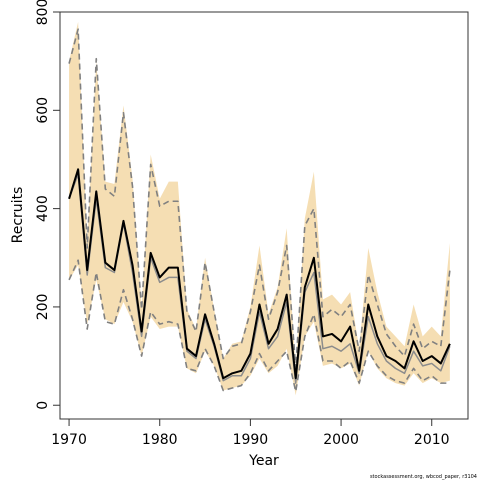 The height and width of the screenshot is (480, 480). Describe the element at coordinates (160, 440) in the screenshot. I see `x-tick-label: 1980` at that location.